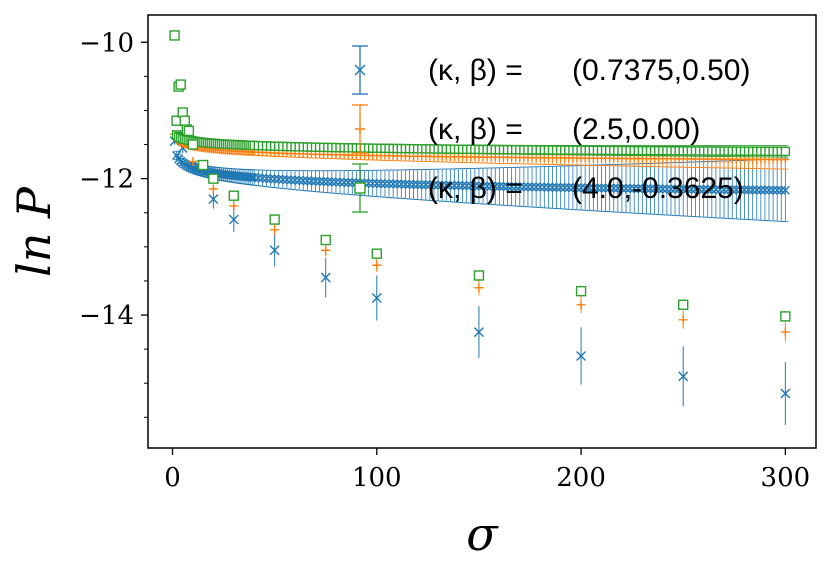 This screenshot has width=831, height=573. I want to click on x-axis-title: σ, so click(482, 534).